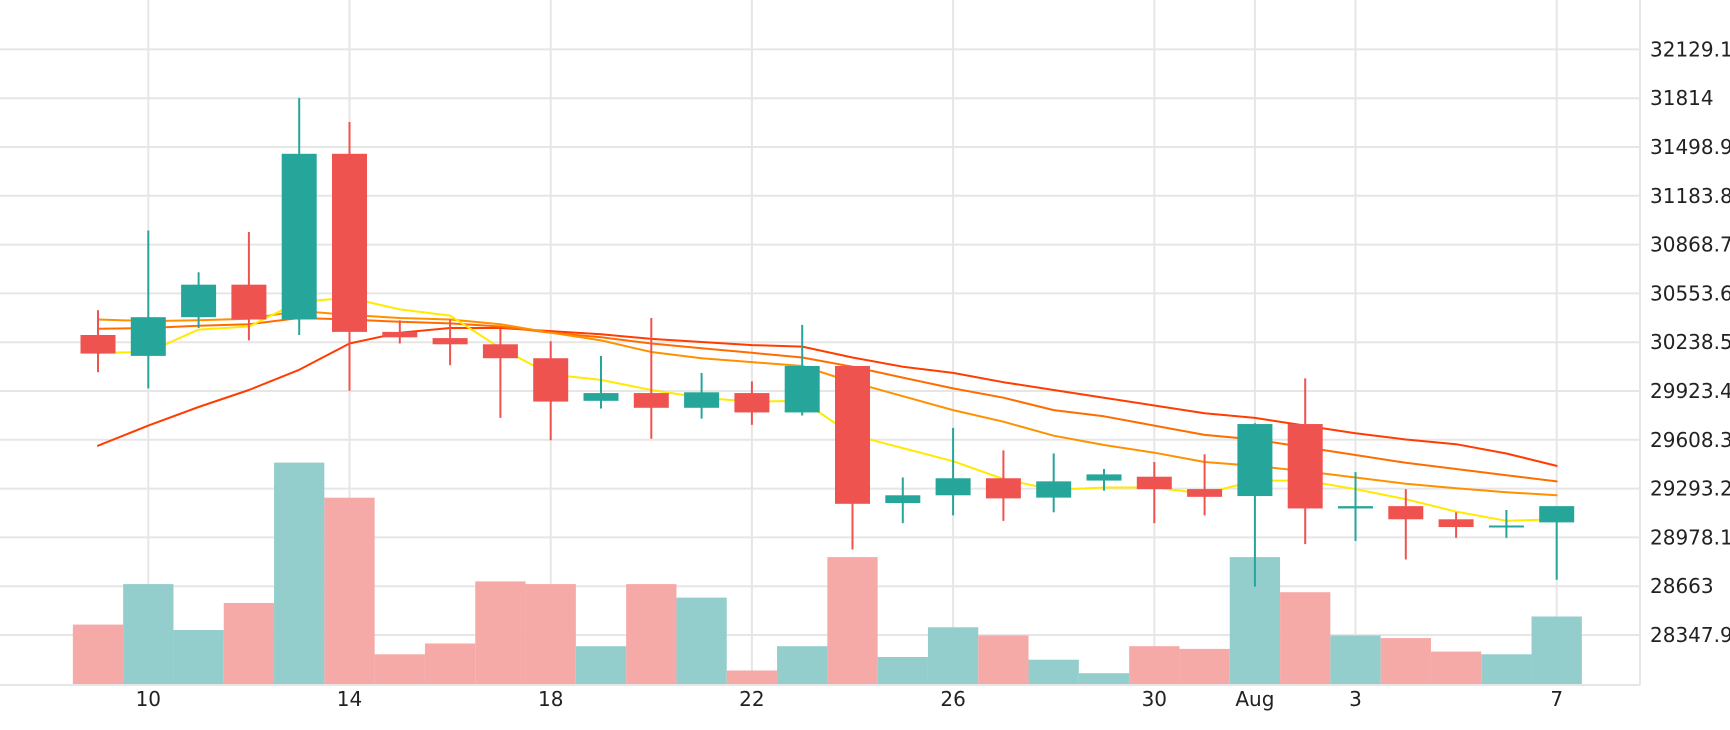  Describe the element at coordinates (849, 699) in the screenshot. I see `x-axis: 10 14 18 22 26 30 Aug 3 7` at that location.